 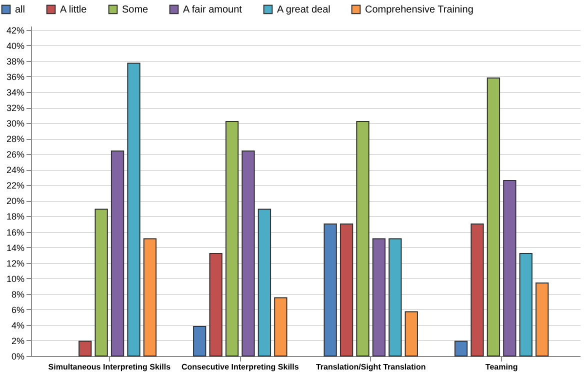 I want to click on y-tick-label: 2%, so click(x=17, y=341).